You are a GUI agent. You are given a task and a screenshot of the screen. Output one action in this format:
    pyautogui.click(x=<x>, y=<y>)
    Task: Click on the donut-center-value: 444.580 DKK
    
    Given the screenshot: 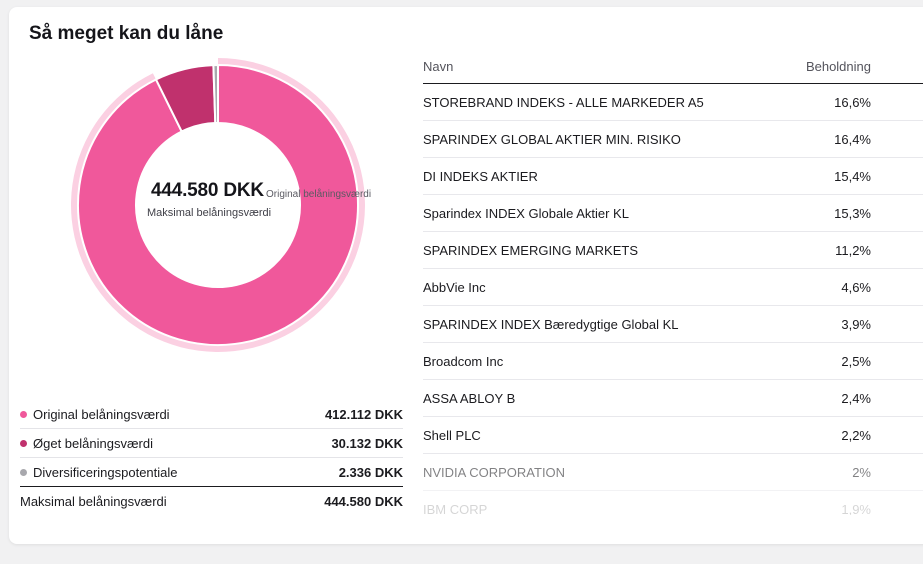 What is the action you would take?
    pyautogui.click(x=207, y=190)
    